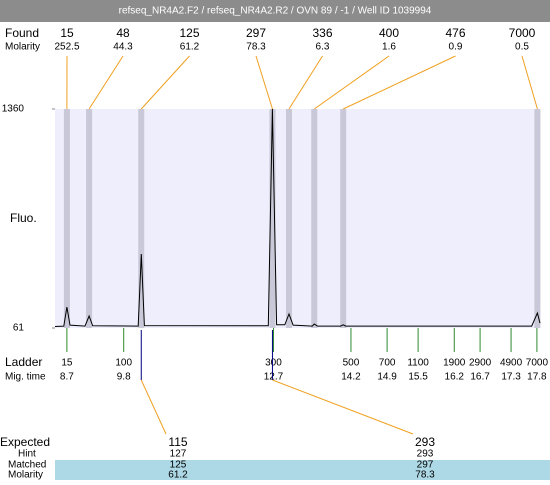 This screenshot has height=485, width=550. I want to click on ladder-size: 1100, so click(418, 363).